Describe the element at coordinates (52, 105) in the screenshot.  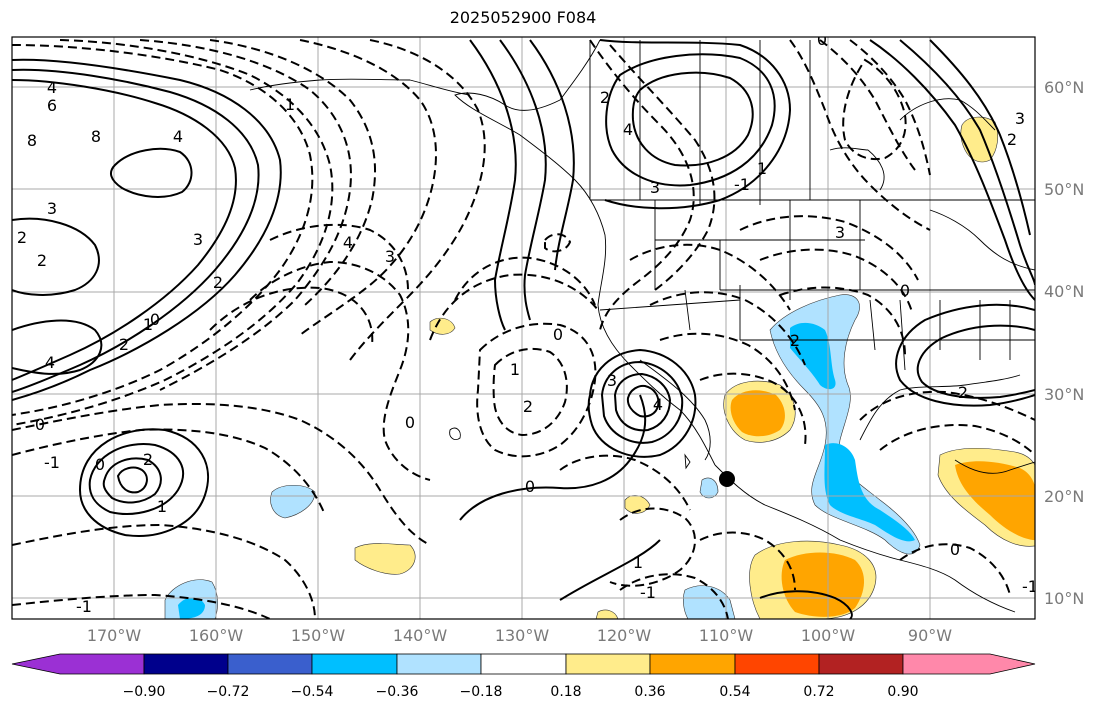
I see `contour-label: 6` at that location.